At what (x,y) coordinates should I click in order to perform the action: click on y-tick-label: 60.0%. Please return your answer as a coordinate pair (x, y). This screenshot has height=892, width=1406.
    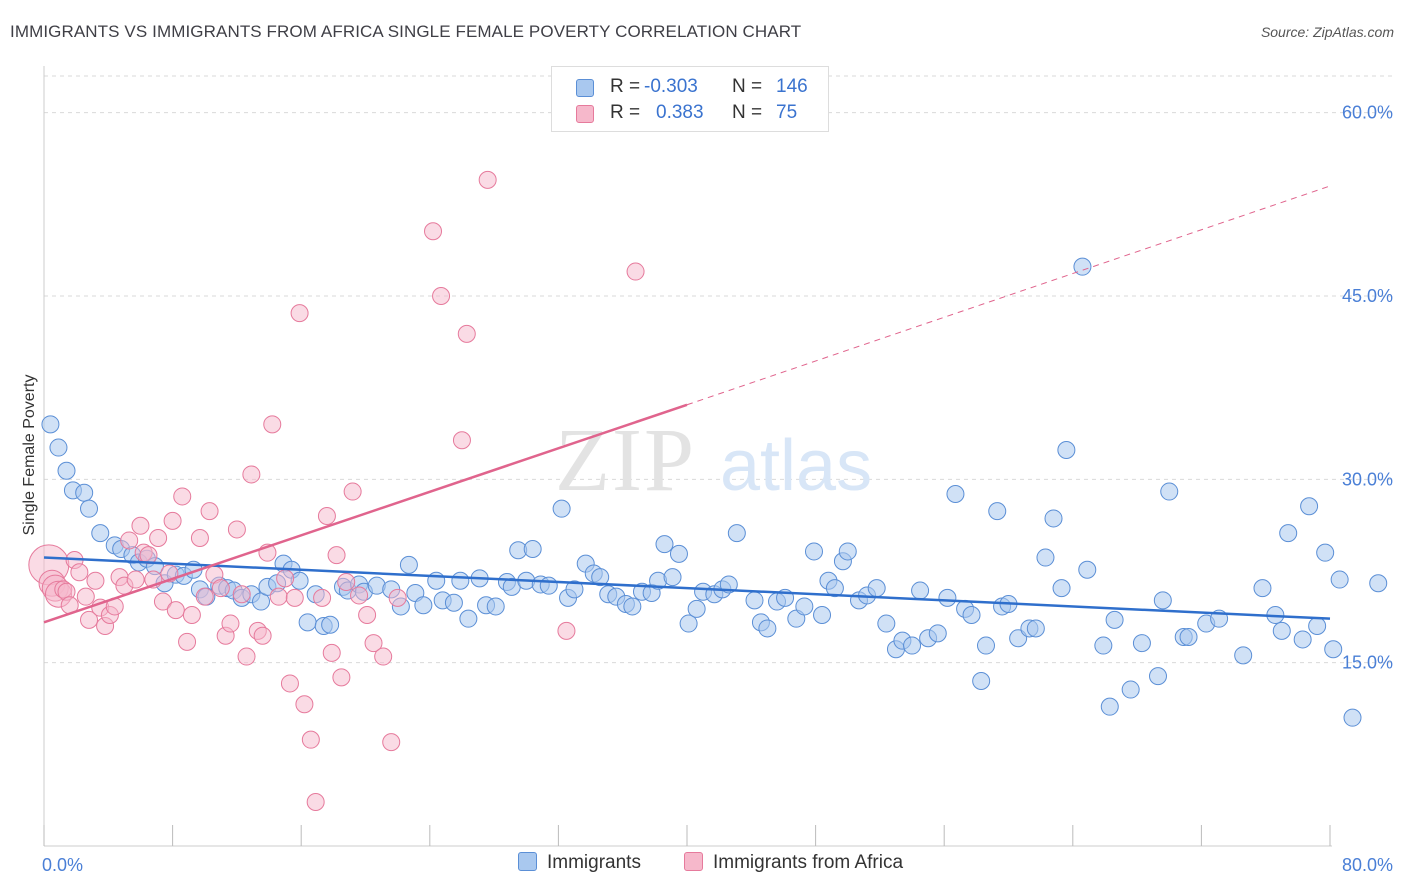
    Looking at the image, I should click on (1367, 113).